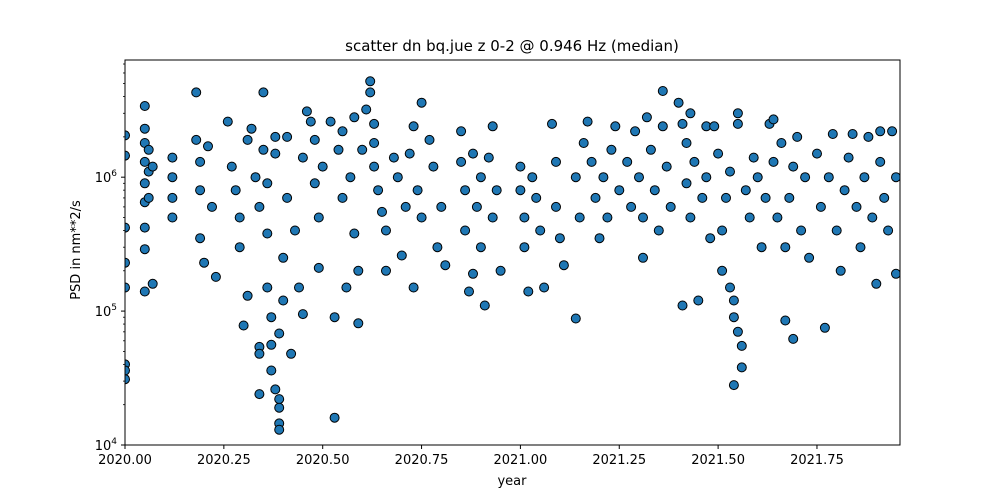 The height and width of the screenshot is (500, 1000). Describe the element at coordinates (817, 460) in the screenshot. I see `x-tick-label: 2021.75` at that location.